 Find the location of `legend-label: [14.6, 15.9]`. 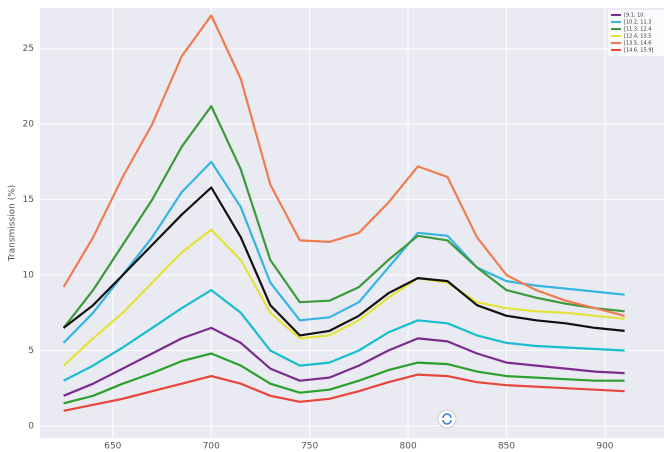

legend-label: [14.6, 15.9] is located at coordinates (638, 51).